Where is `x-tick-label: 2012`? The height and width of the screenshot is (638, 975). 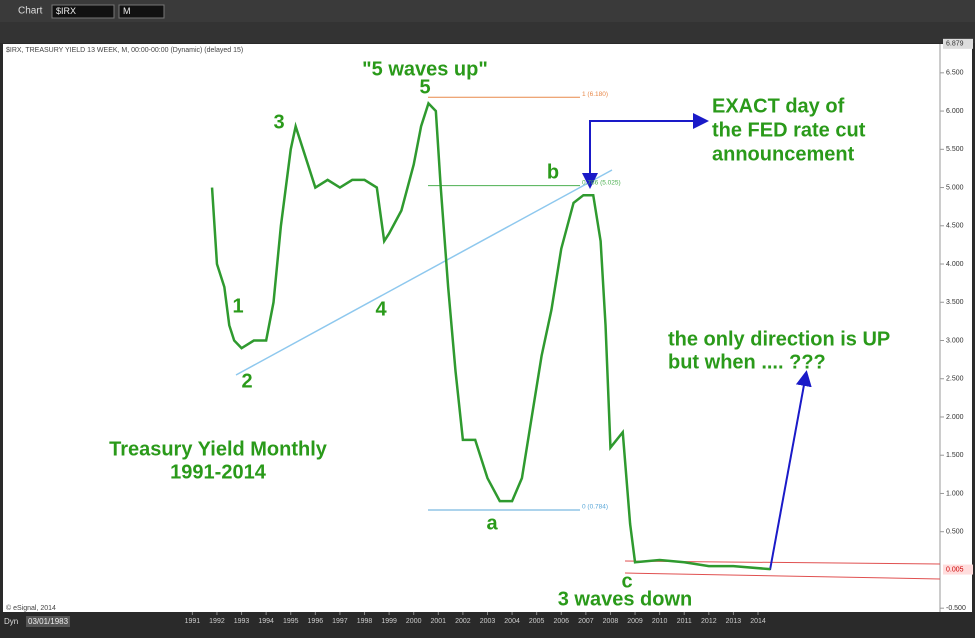
x-tick-label: 2012 is located at coordinates (709, 621).